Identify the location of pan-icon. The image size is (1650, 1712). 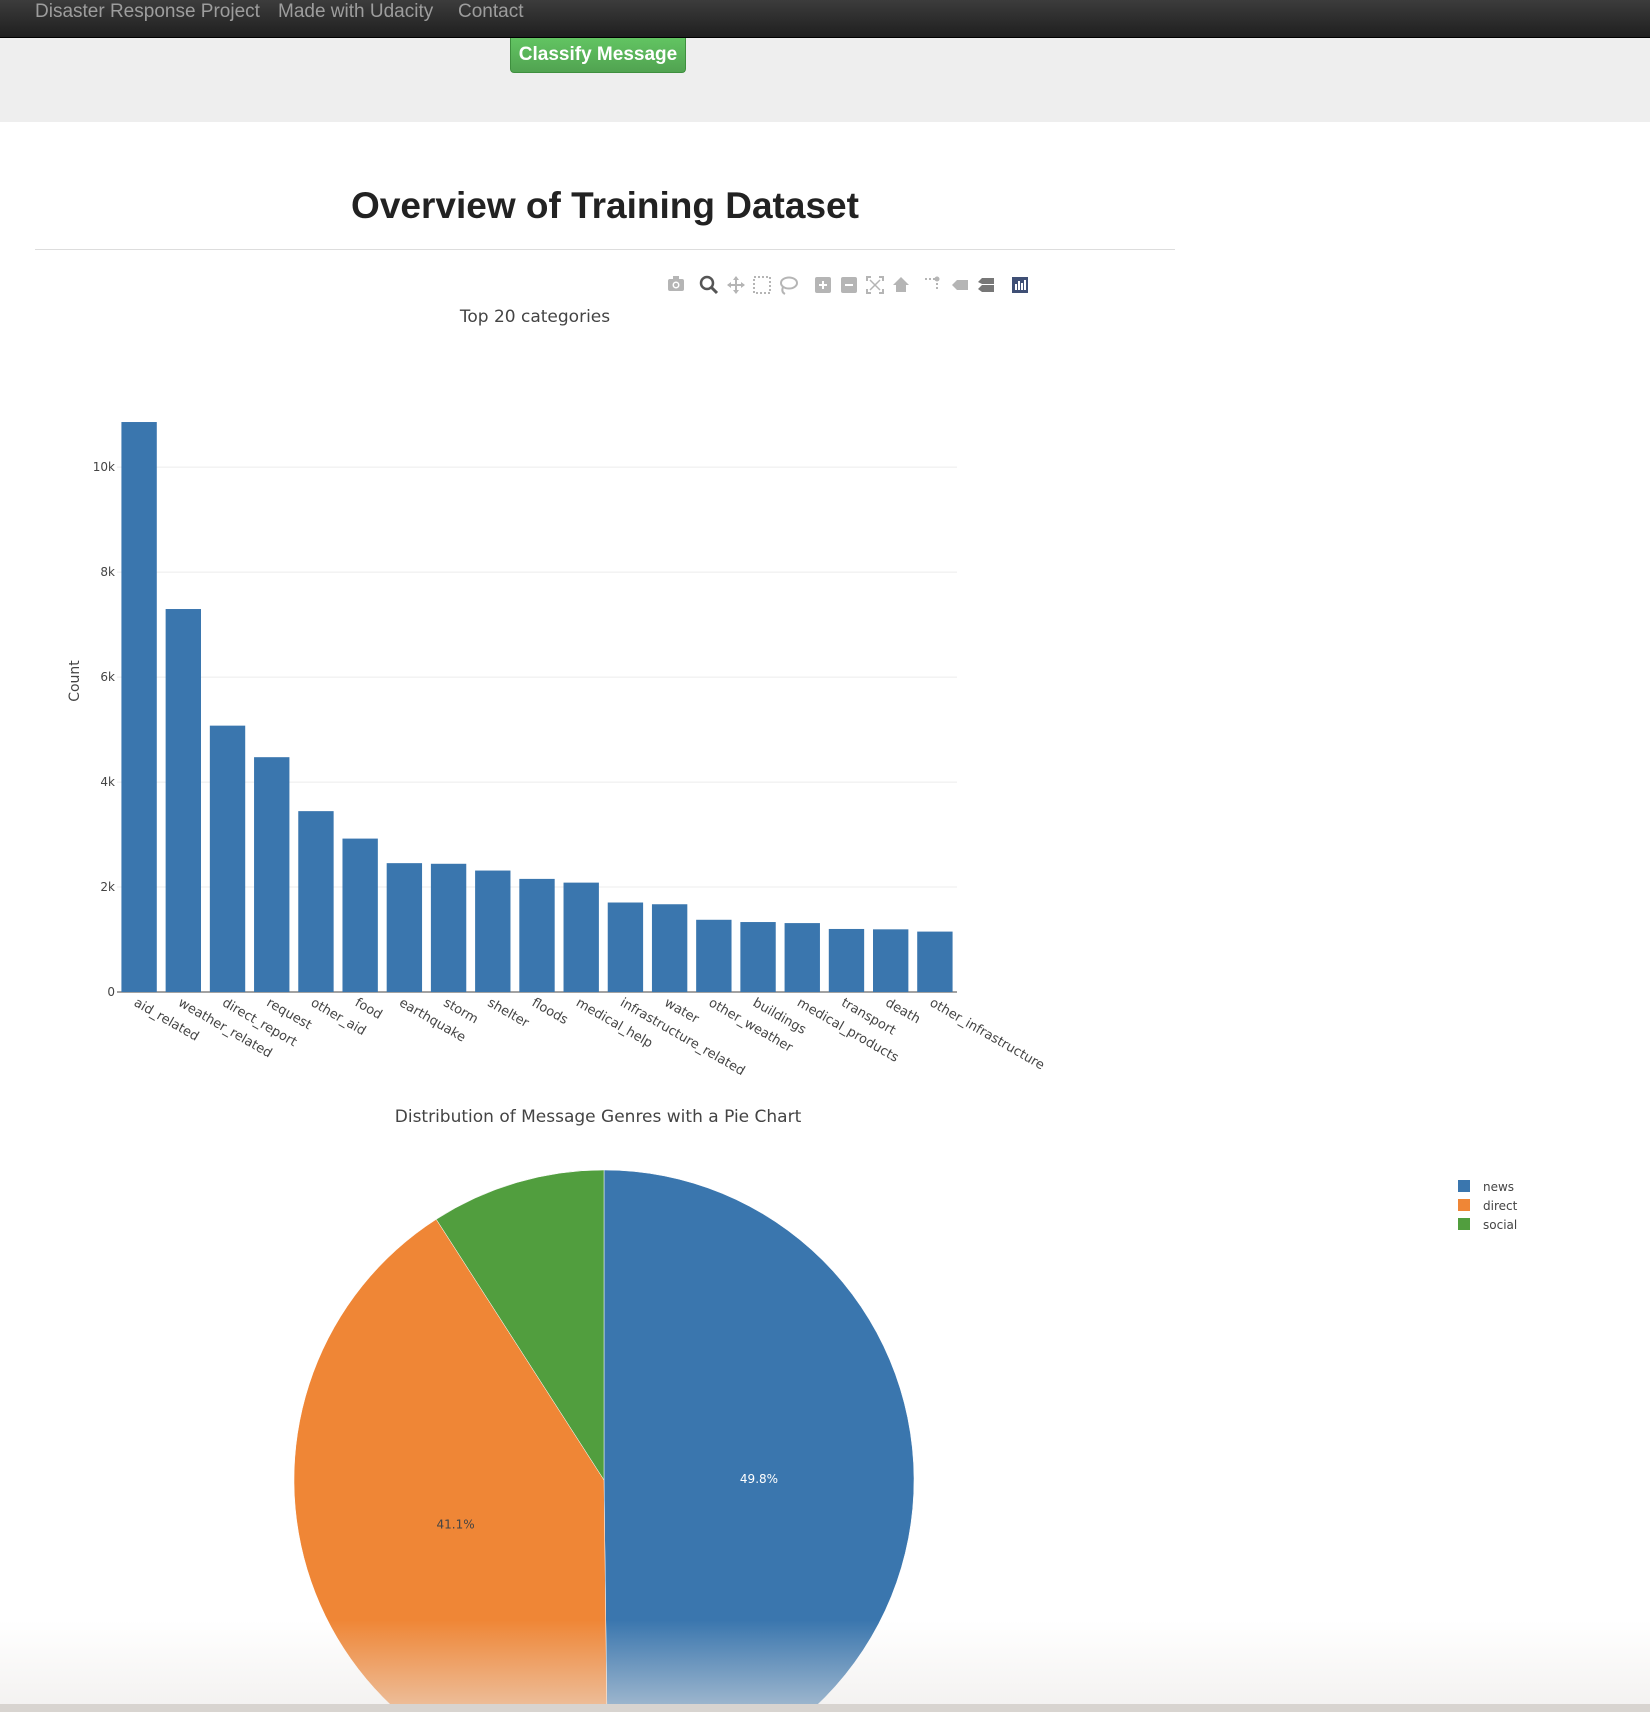
(736, 285).